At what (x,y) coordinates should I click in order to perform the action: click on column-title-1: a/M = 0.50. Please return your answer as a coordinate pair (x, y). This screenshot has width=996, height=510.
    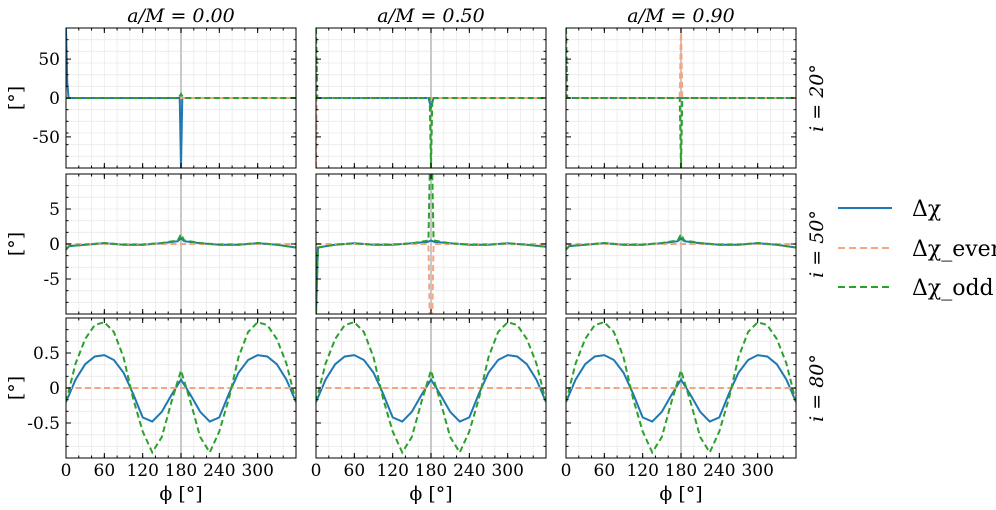
    Looking at the image, I should click on (431, 16).